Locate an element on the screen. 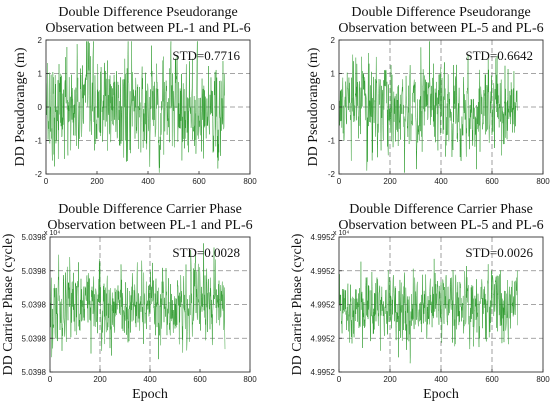  std-annotation: STD=0.6642 is located at coordinates (499, 55).